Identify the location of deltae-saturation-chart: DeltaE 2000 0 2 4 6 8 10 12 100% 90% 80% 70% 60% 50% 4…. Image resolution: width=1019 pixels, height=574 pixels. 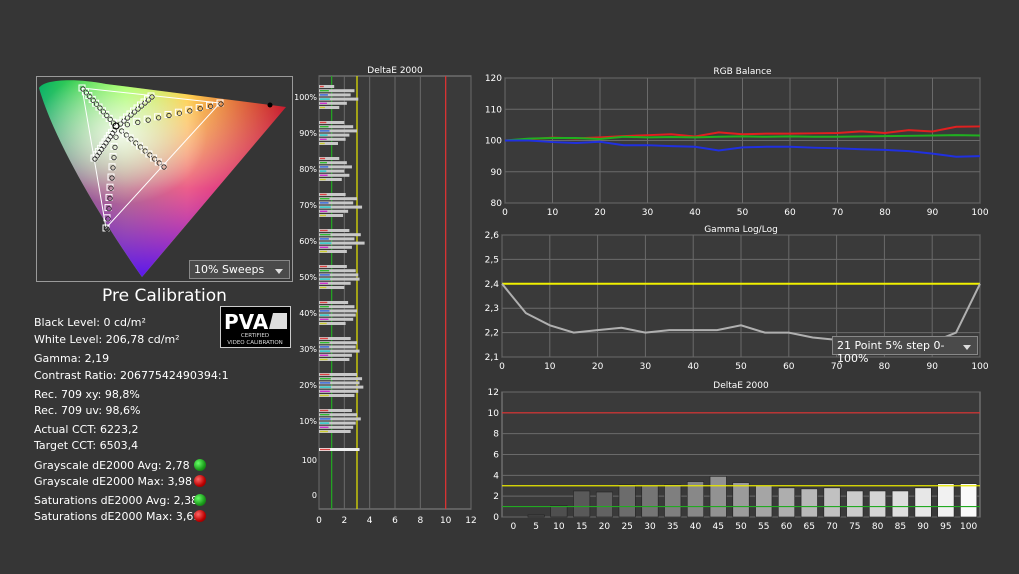
(386, 296).